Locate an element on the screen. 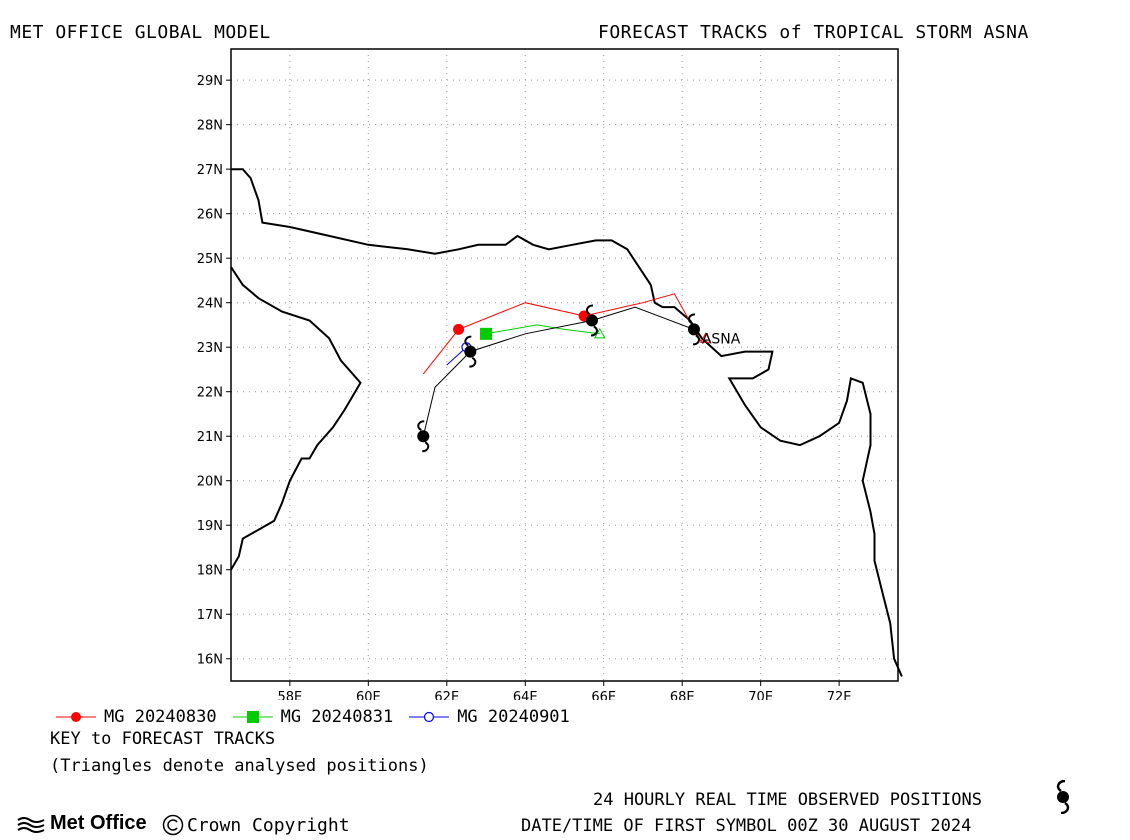  legend-label: MG 20240831 is located at coordinates (337, 717).